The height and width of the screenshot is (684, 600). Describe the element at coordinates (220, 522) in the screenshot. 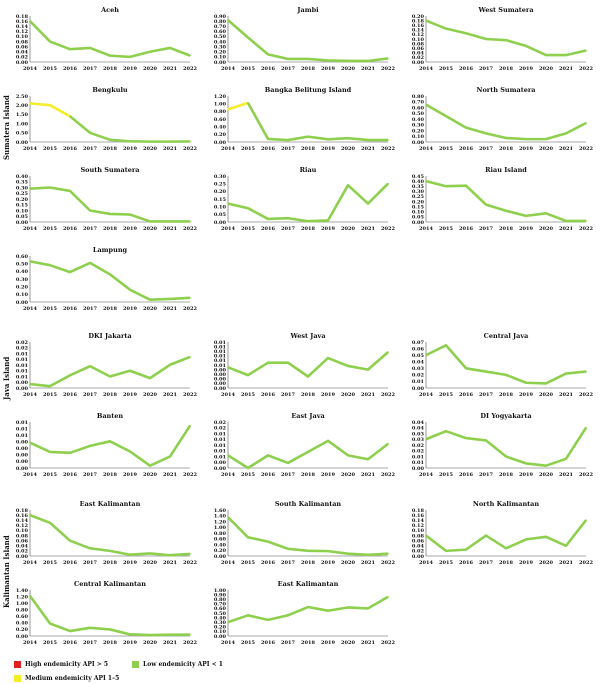

I see `y-tick-label: 1.20` at that location.